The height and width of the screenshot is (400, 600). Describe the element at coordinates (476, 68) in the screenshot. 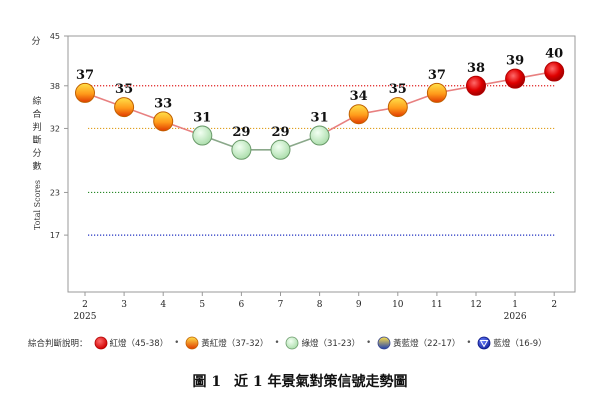

I see `data-label: 38` at that location.